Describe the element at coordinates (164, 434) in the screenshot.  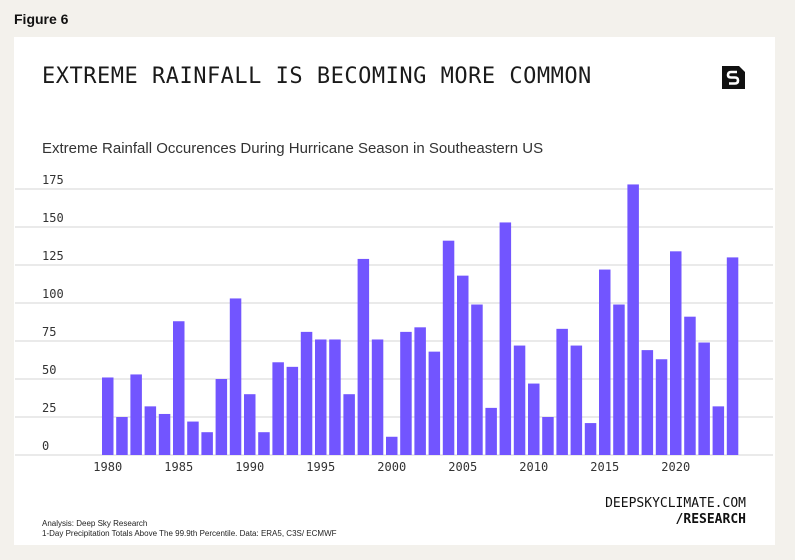
I see `bar-1984` at that location.